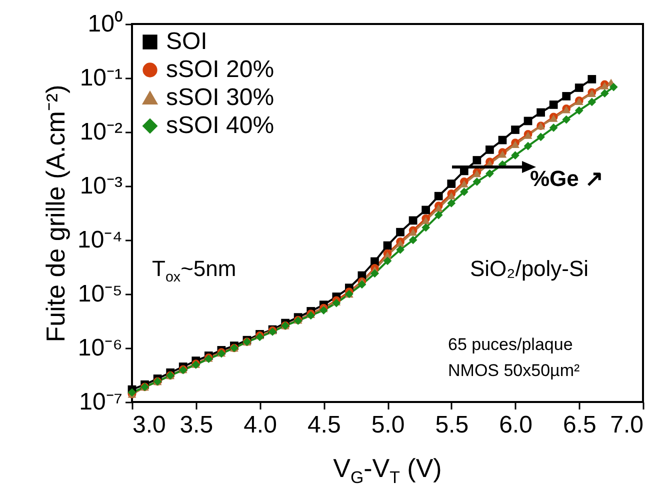 The image size is (665, 493). Describe the element at coordinates (100, 402) in the screenshot. I see `y-tick-label: 10⁻⁷` at that location.